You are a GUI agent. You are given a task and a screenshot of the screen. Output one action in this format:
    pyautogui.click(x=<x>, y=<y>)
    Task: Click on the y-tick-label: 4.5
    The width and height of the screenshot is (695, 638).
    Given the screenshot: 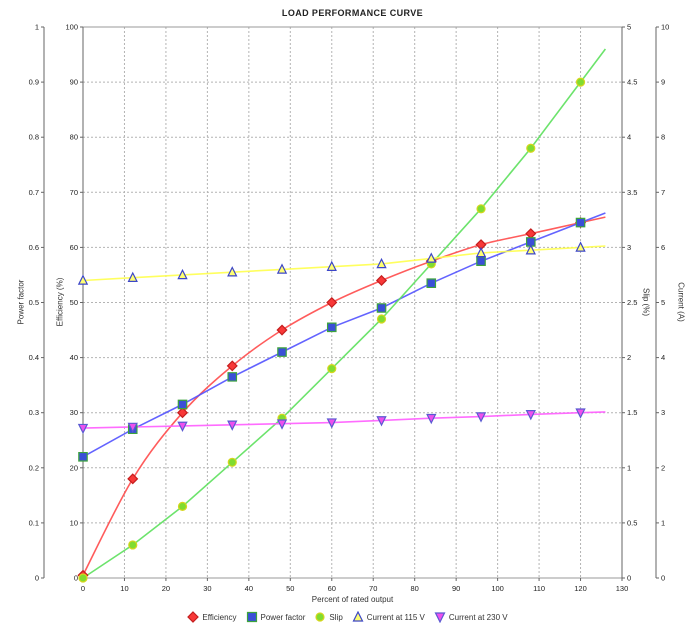 What is the action you would take?
    pyautogui.click(x=632, y=82)
    